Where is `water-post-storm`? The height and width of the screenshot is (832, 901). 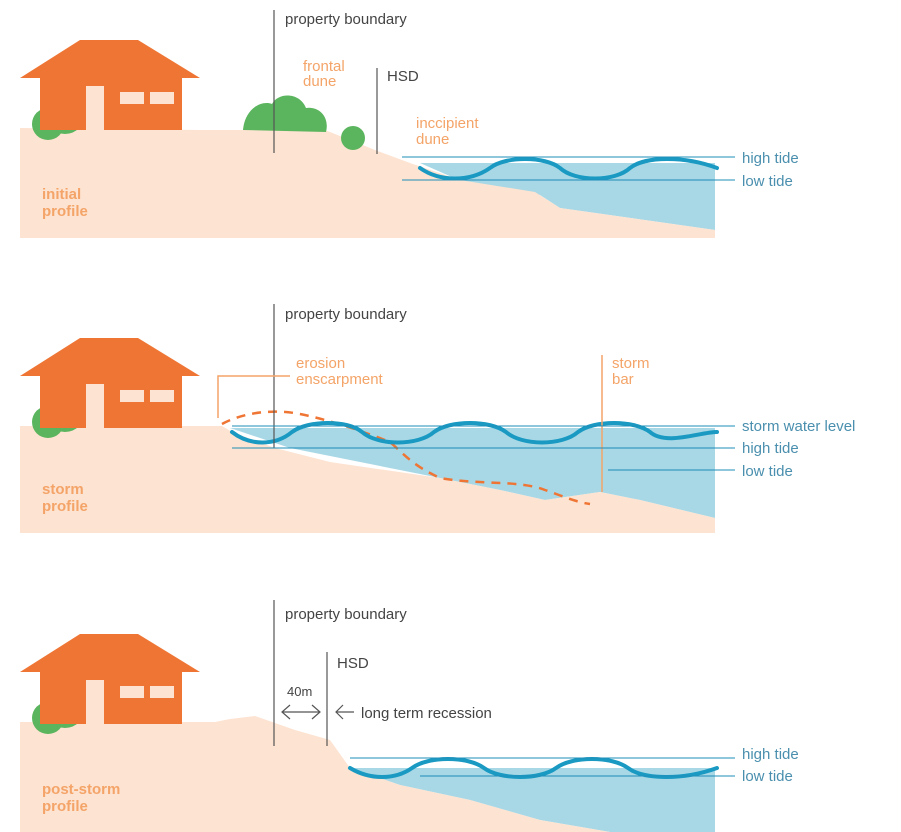
water-post-storm is located at coordinates (532, 800).